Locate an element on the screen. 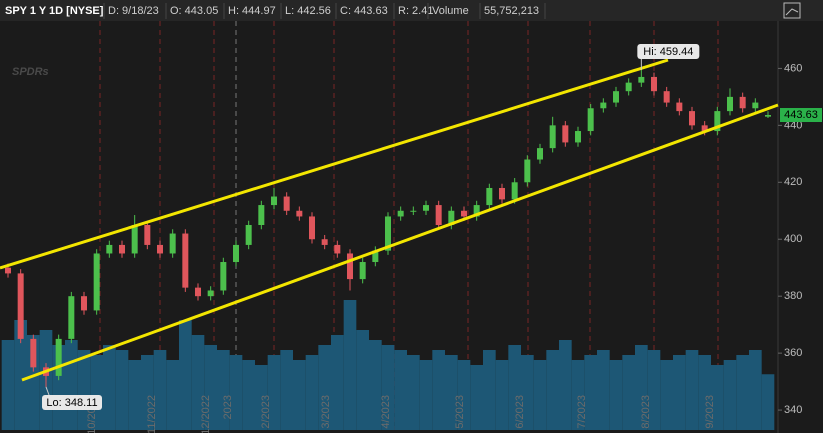 This screenshot has width=823, height=433. volume: 55,752,213 is located at coordinates (511, 11).